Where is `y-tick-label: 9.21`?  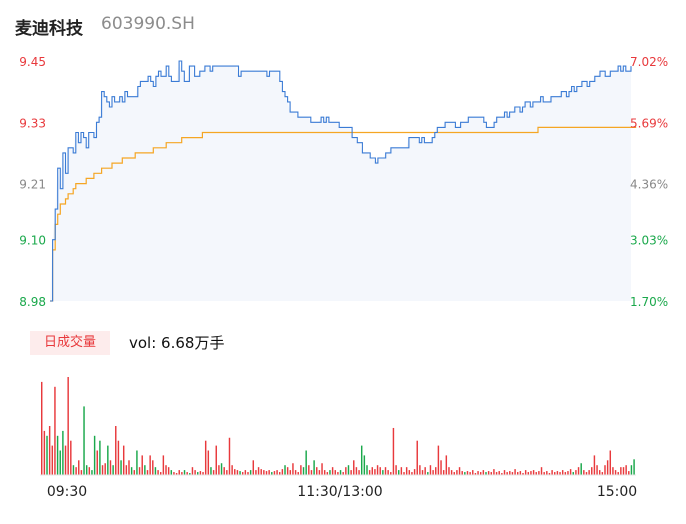 y-tick-label: 9.21 is located at coordinates (32, 185).